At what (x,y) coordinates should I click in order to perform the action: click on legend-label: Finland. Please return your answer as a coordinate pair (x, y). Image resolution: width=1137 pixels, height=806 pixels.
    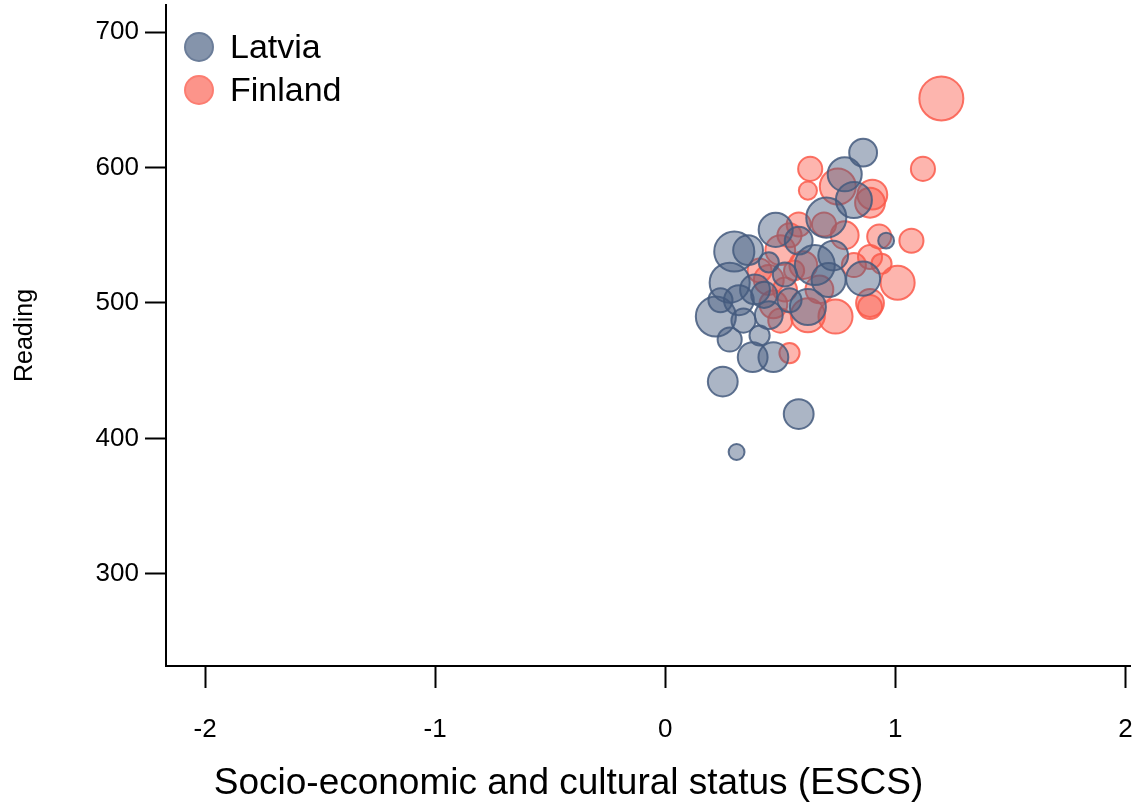
    Looking at the image, I should click on (286, 89).